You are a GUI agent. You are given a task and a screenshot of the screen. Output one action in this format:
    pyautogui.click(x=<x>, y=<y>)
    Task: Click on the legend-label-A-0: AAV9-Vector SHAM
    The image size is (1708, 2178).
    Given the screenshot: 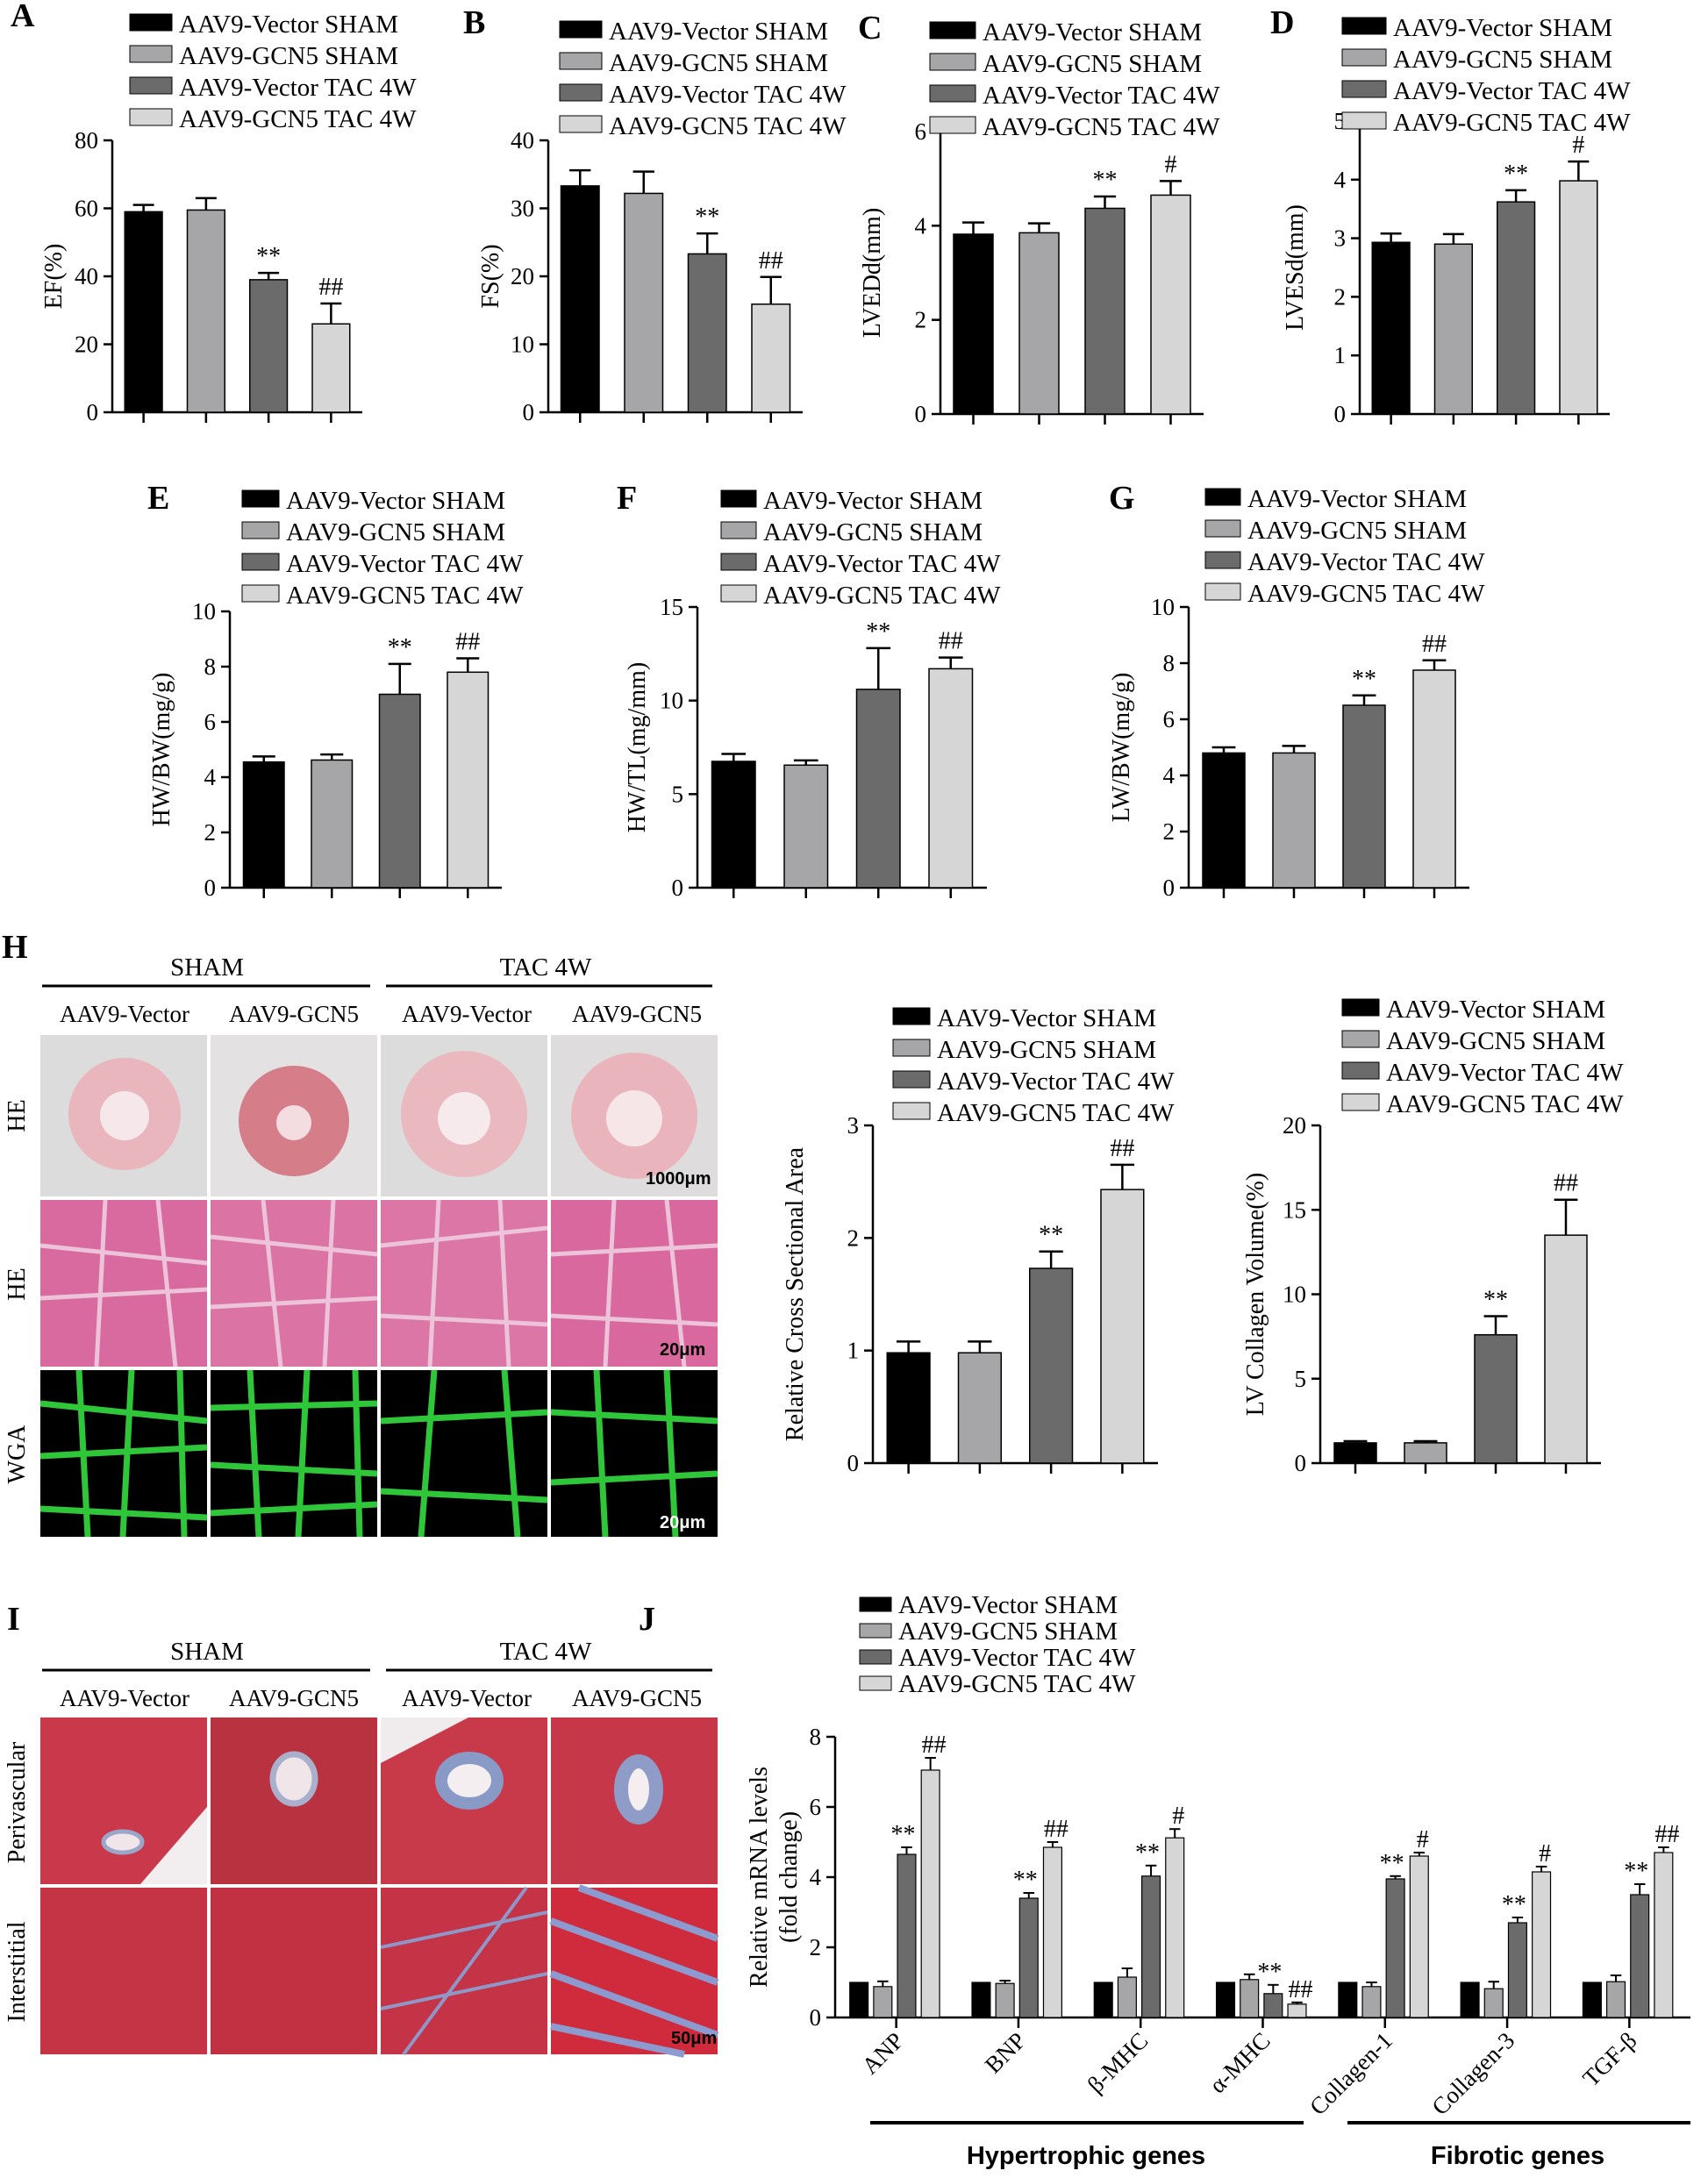 What is the action you would take?
    pyautogui.click(x=288, y=25)
    